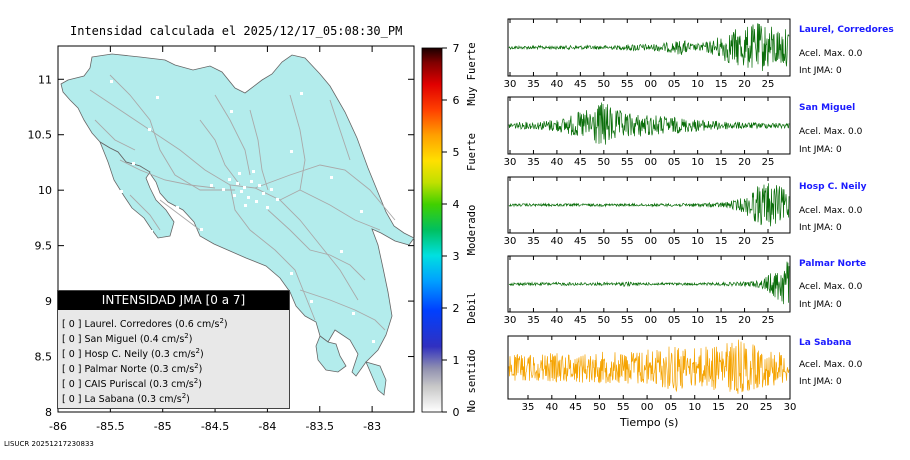 This screenshot has width=910, height=460. What do you see at coordinates (456, 360) in the screenshot?
I see `colorbar-tick-label: 1` at bounding box center [456, 360].